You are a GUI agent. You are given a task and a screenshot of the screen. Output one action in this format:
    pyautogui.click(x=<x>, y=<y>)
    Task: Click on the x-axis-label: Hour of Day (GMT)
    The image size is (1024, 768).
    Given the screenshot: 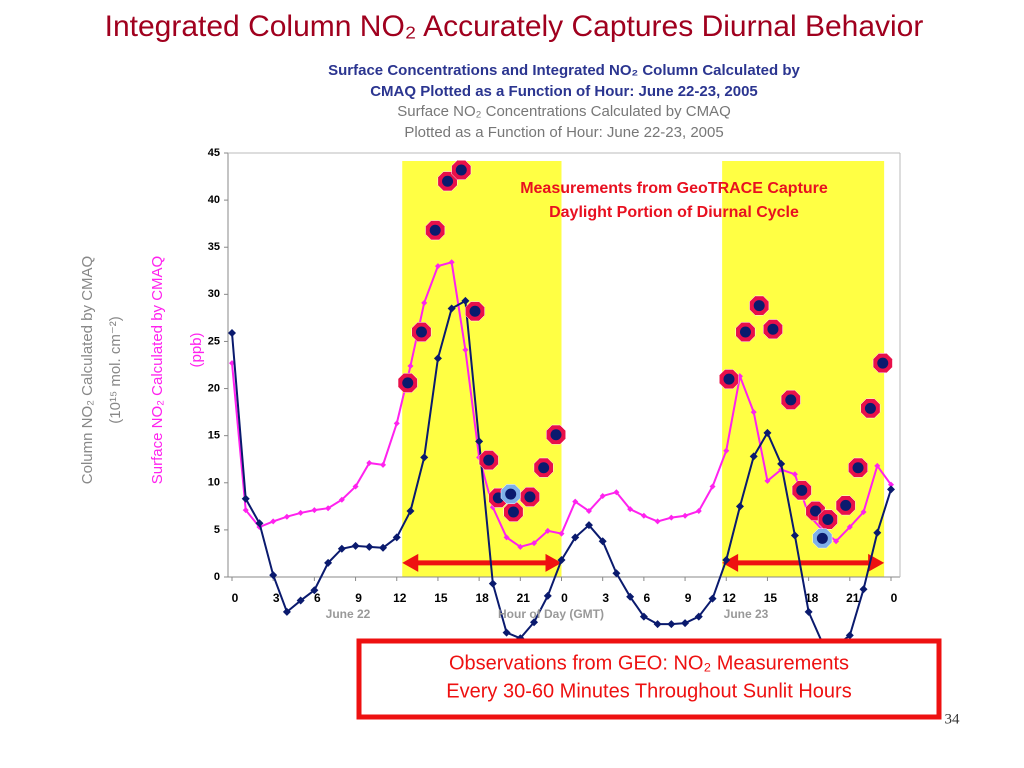 What is the action you would take?
    pyautogui.click(x=551, y=614)
    